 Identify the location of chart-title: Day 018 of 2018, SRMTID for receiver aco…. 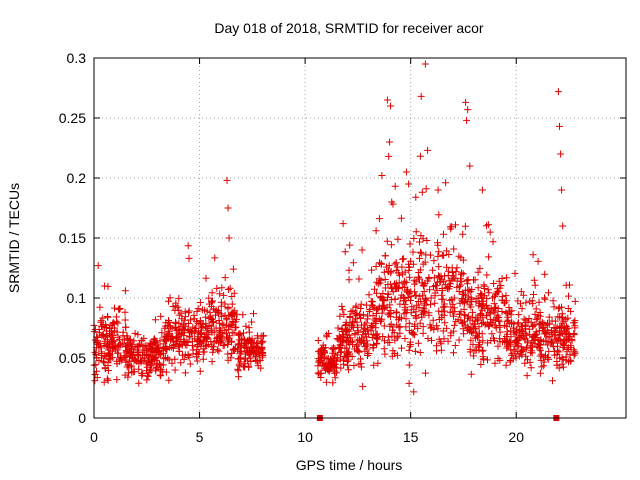
(349, 28).